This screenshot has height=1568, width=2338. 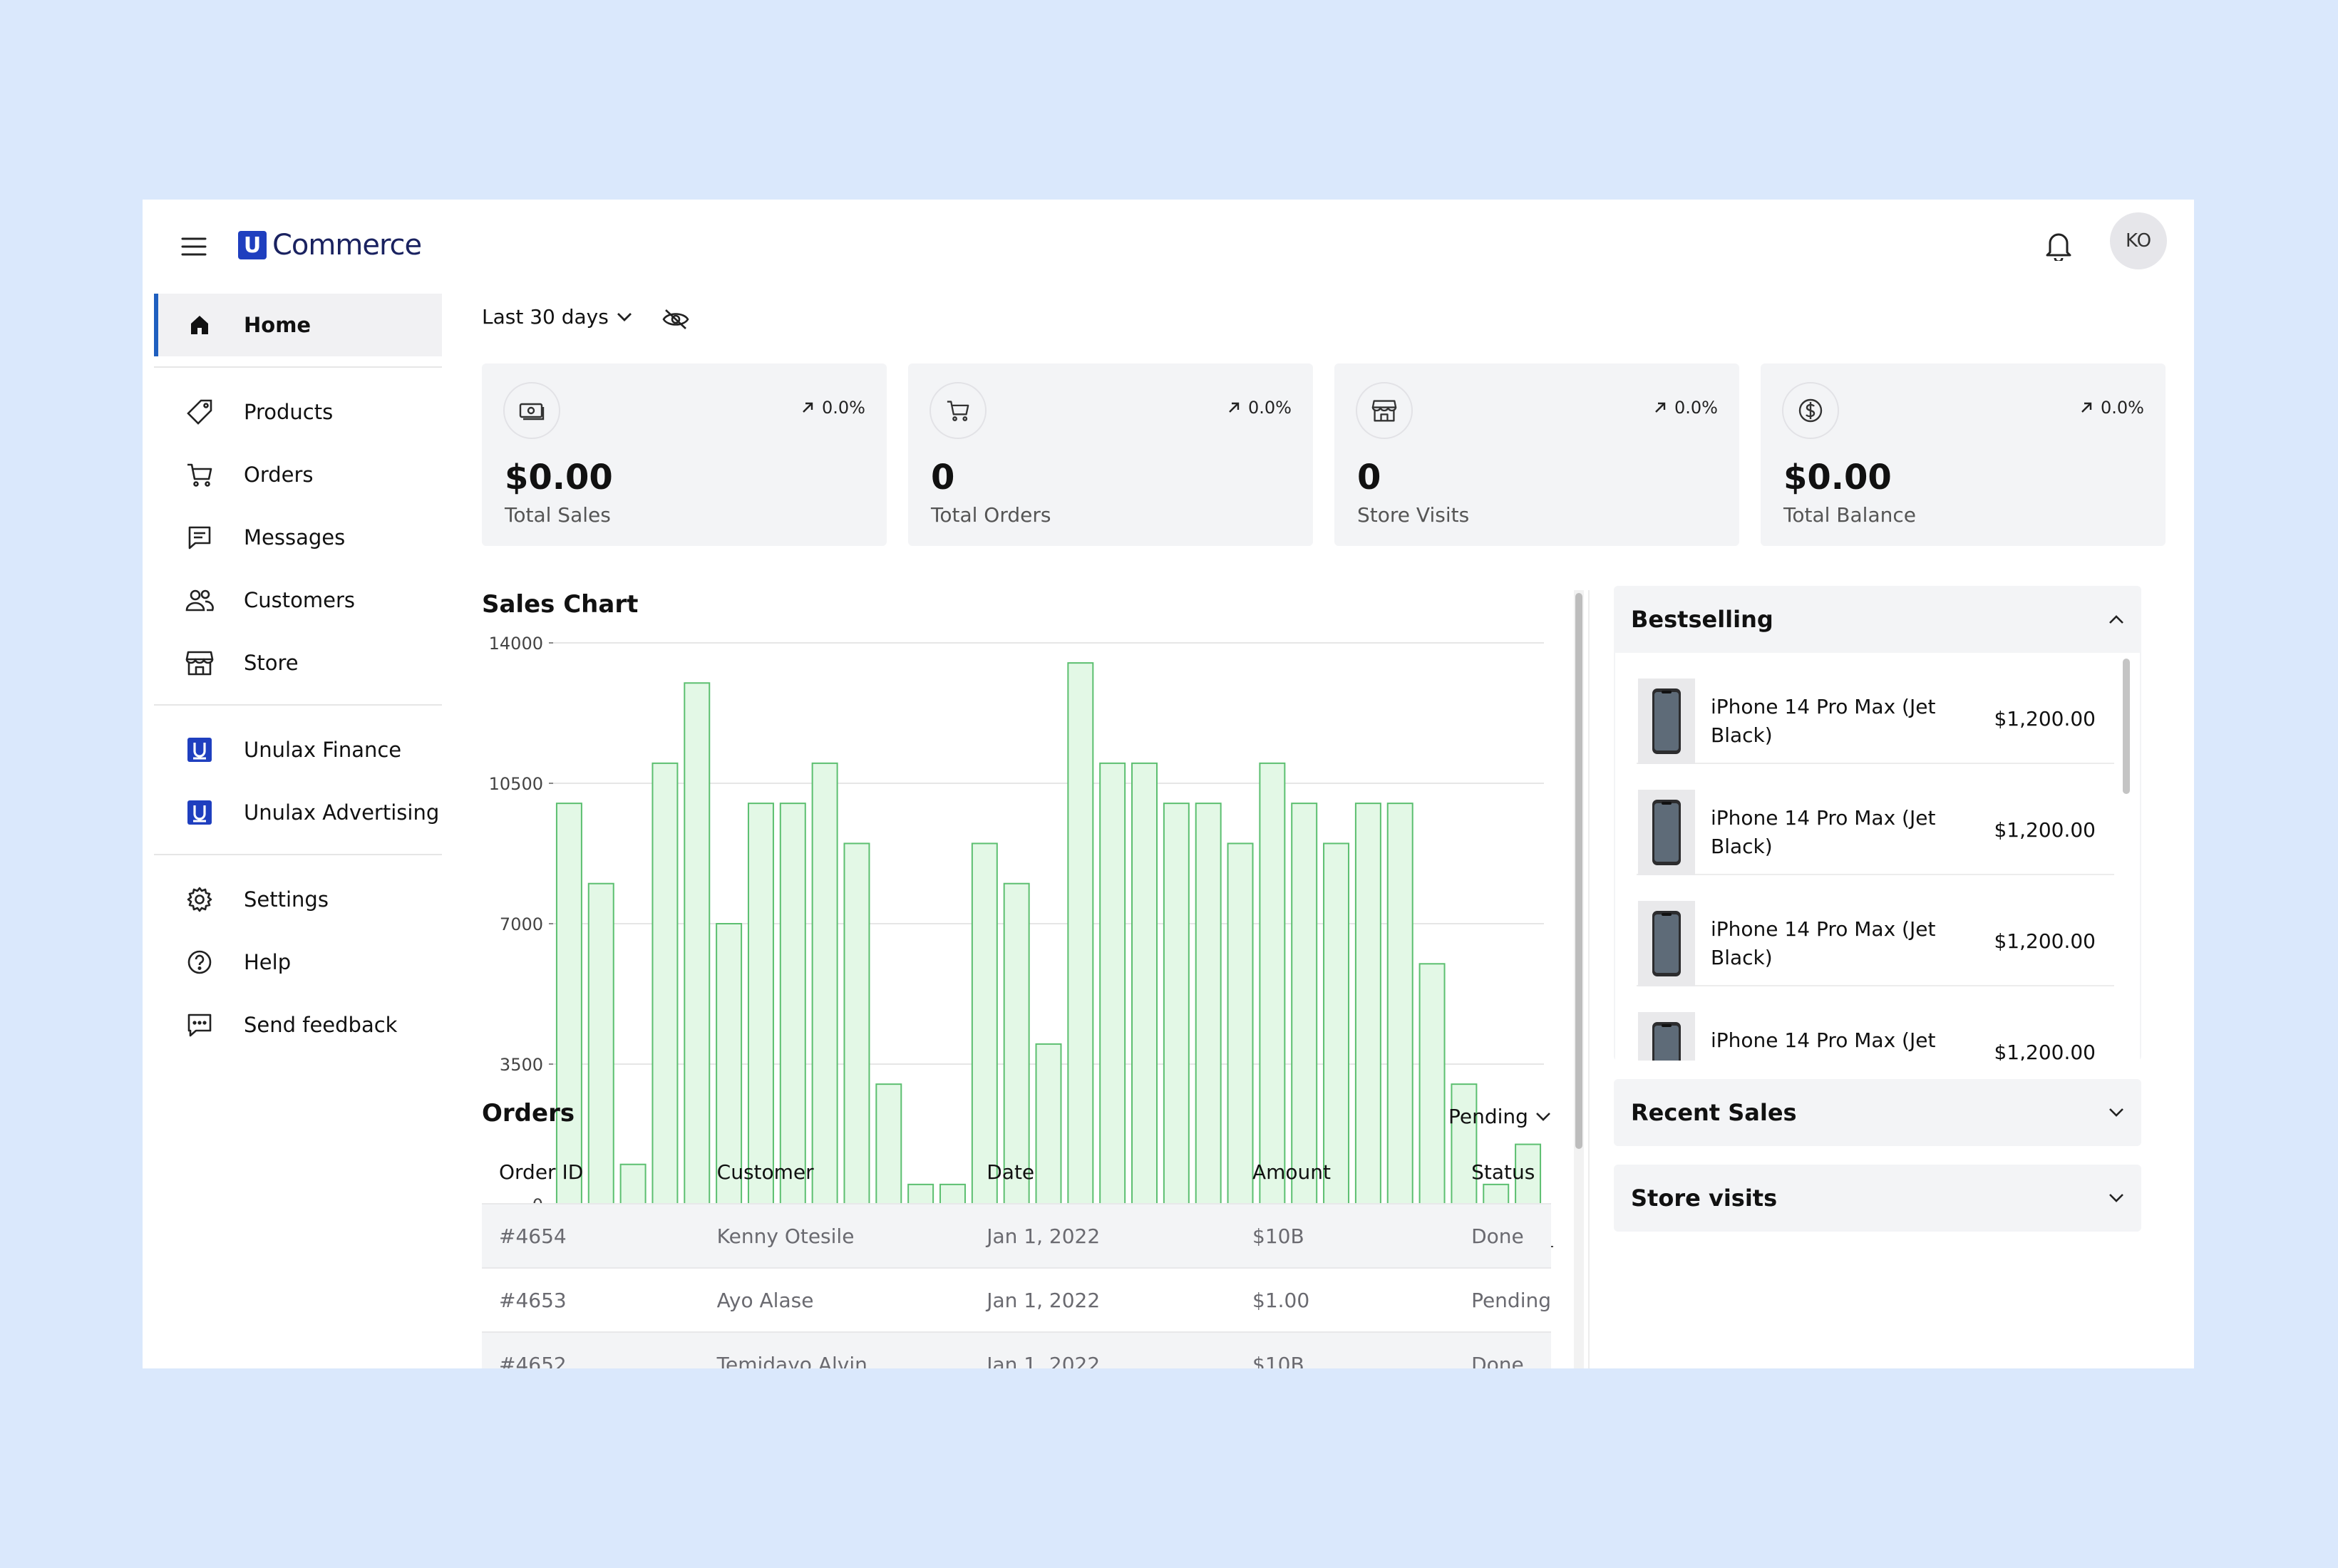 I want to click on sidebar-item-label: Customers, so click(x=299, y=600).